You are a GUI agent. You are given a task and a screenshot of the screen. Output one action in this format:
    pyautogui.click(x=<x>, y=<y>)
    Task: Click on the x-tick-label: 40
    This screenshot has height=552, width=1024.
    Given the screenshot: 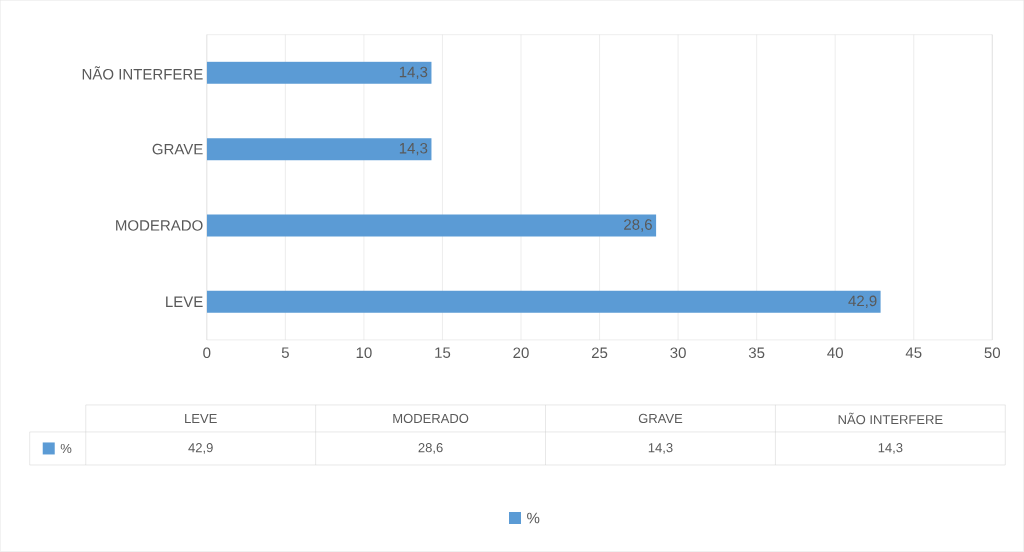 What is the action you would take?
    pyautogui.click(x=835, y=353)
    